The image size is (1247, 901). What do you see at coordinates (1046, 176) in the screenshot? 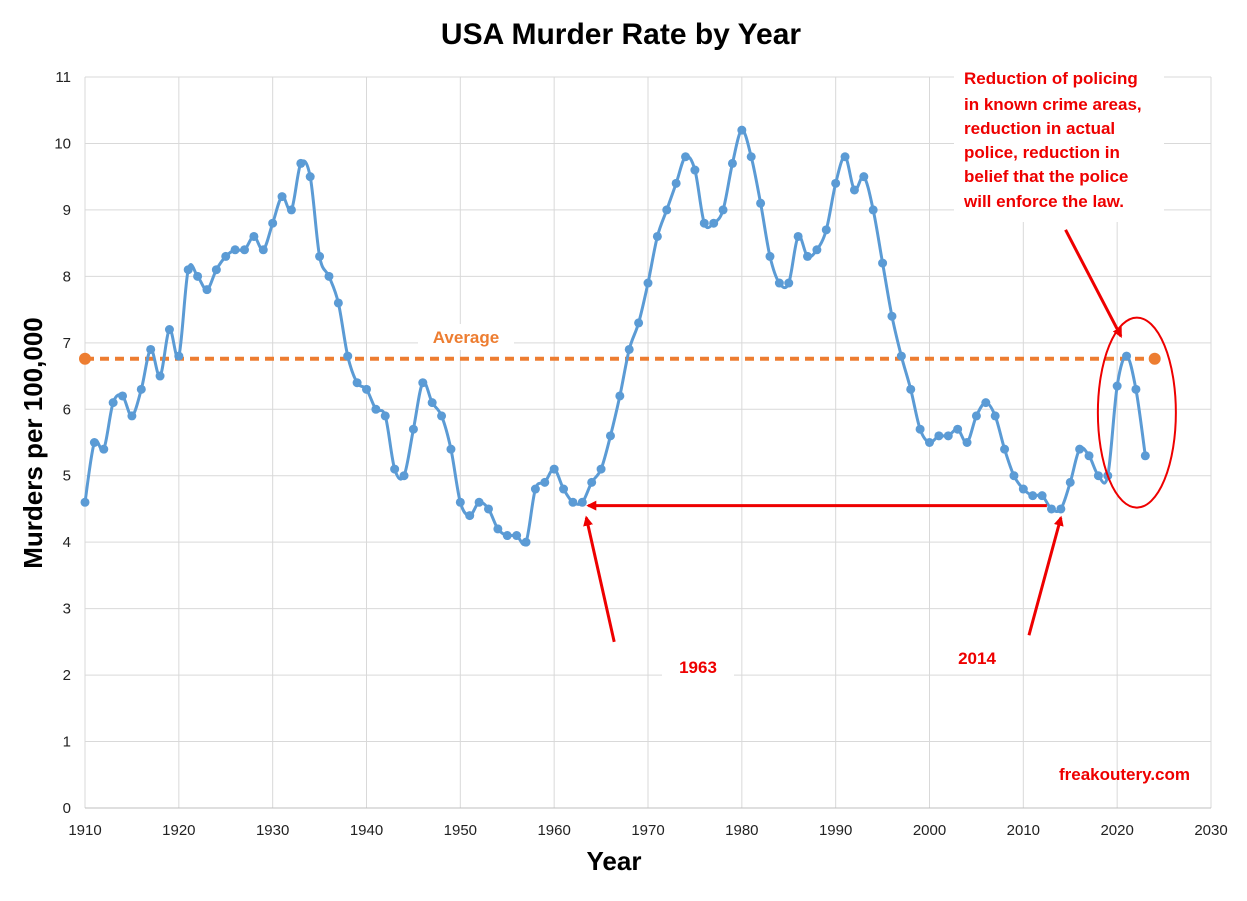
I see `policing-note-line-5: belief that the police` at bounding box center [1046, 176].